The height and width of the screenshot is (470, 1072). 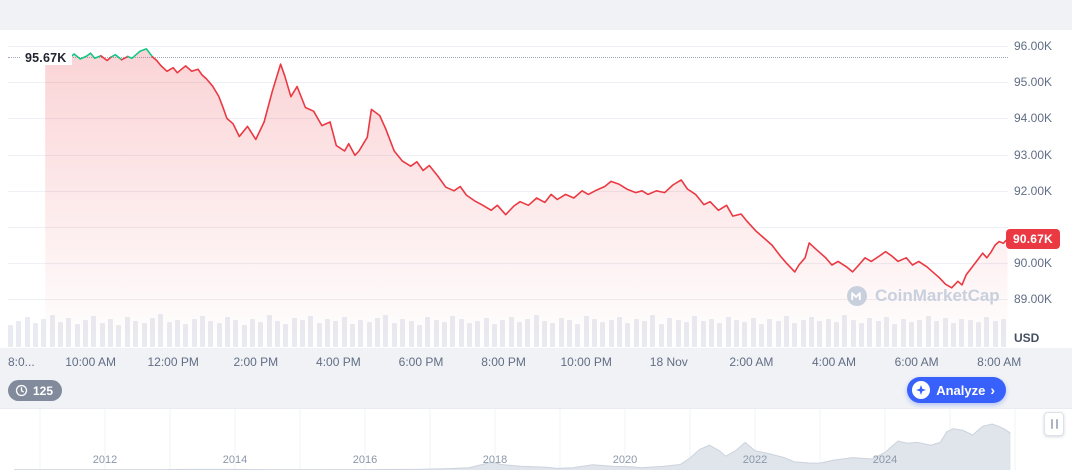 I want to click on x-axis-label: 4:00 AM, so click(x=834, y=362).